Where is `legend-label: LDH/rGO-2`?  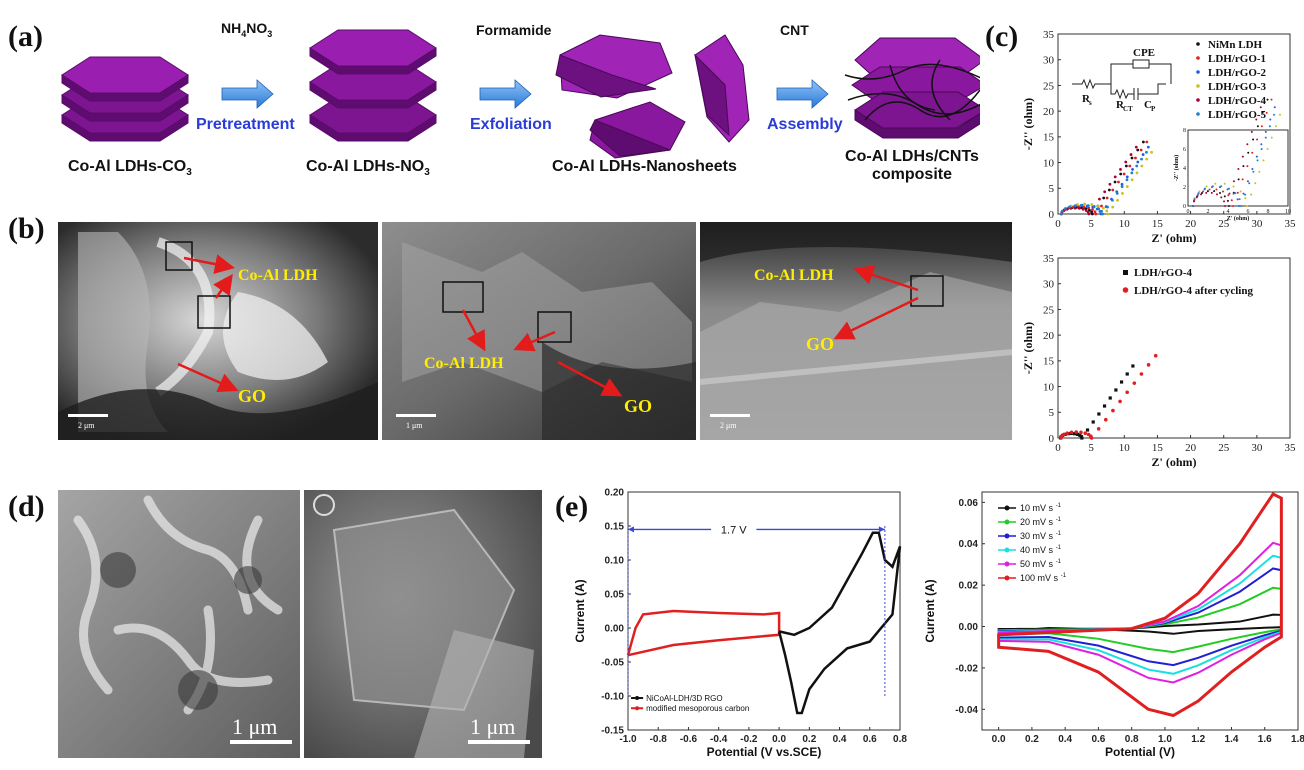
legend-label: LDH/rGO-2 is located at coordinates (1237, 73).